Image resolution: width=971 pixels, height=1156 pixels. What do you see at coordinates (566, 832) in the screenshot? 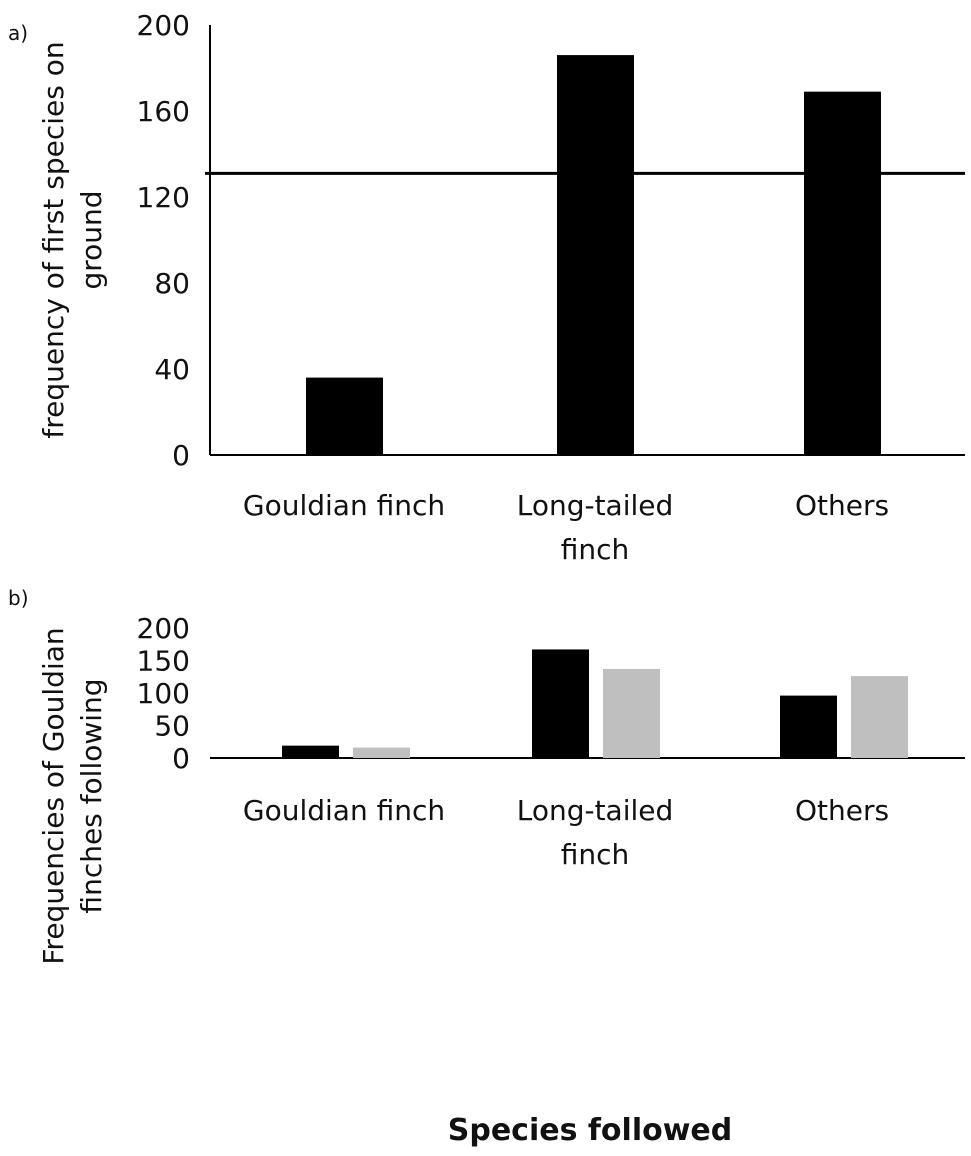
I see `category-labels-b: Gouldian finch Long-tailed finch Others` at bounding box center [566, 832].